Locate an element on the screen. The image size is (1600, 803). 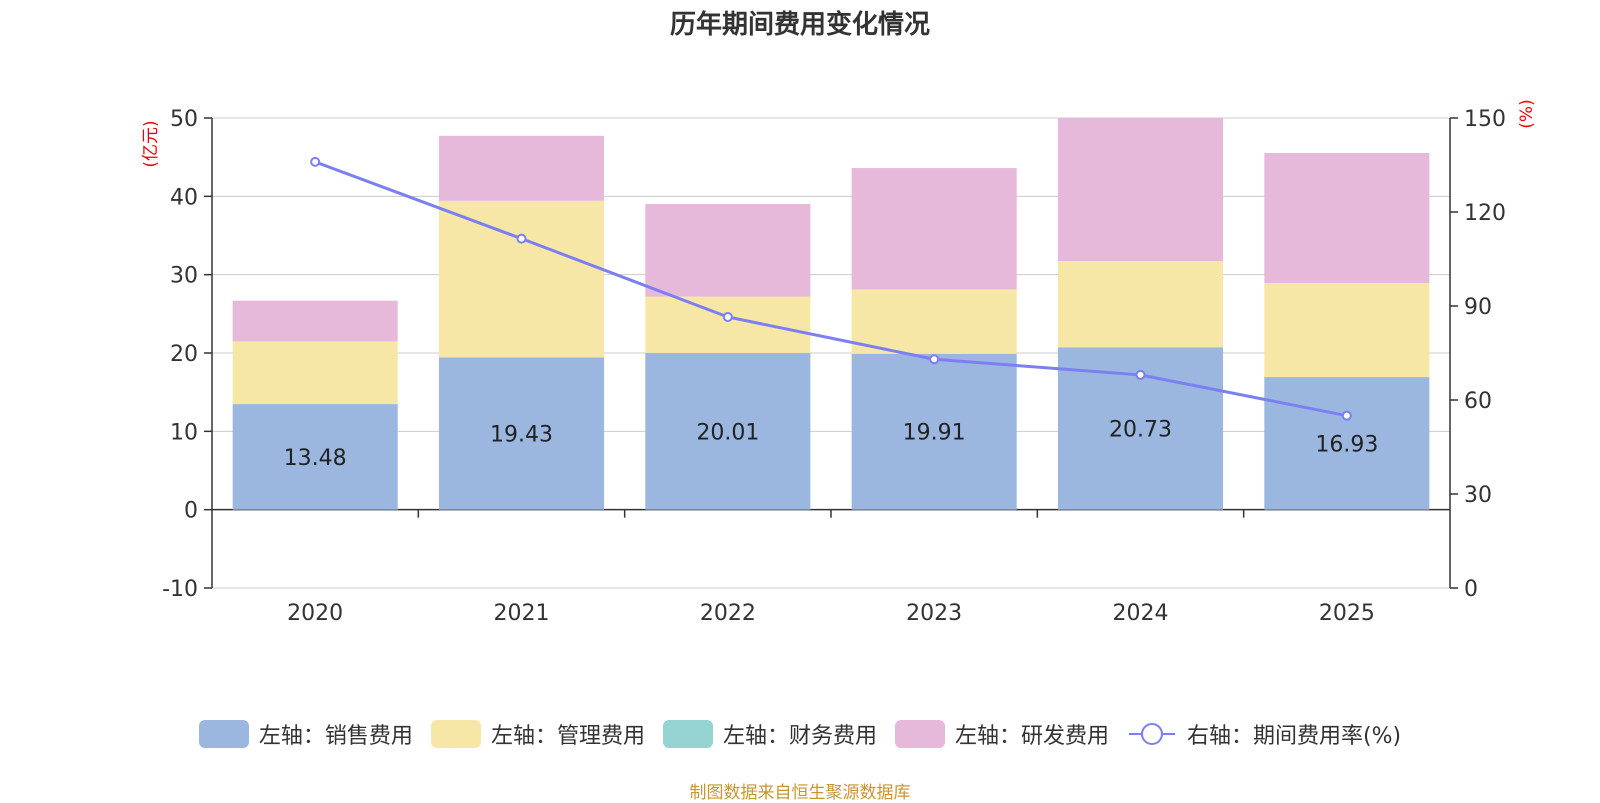
bar-2021-左轴：销售费用 is located at coordinates (521, 433).